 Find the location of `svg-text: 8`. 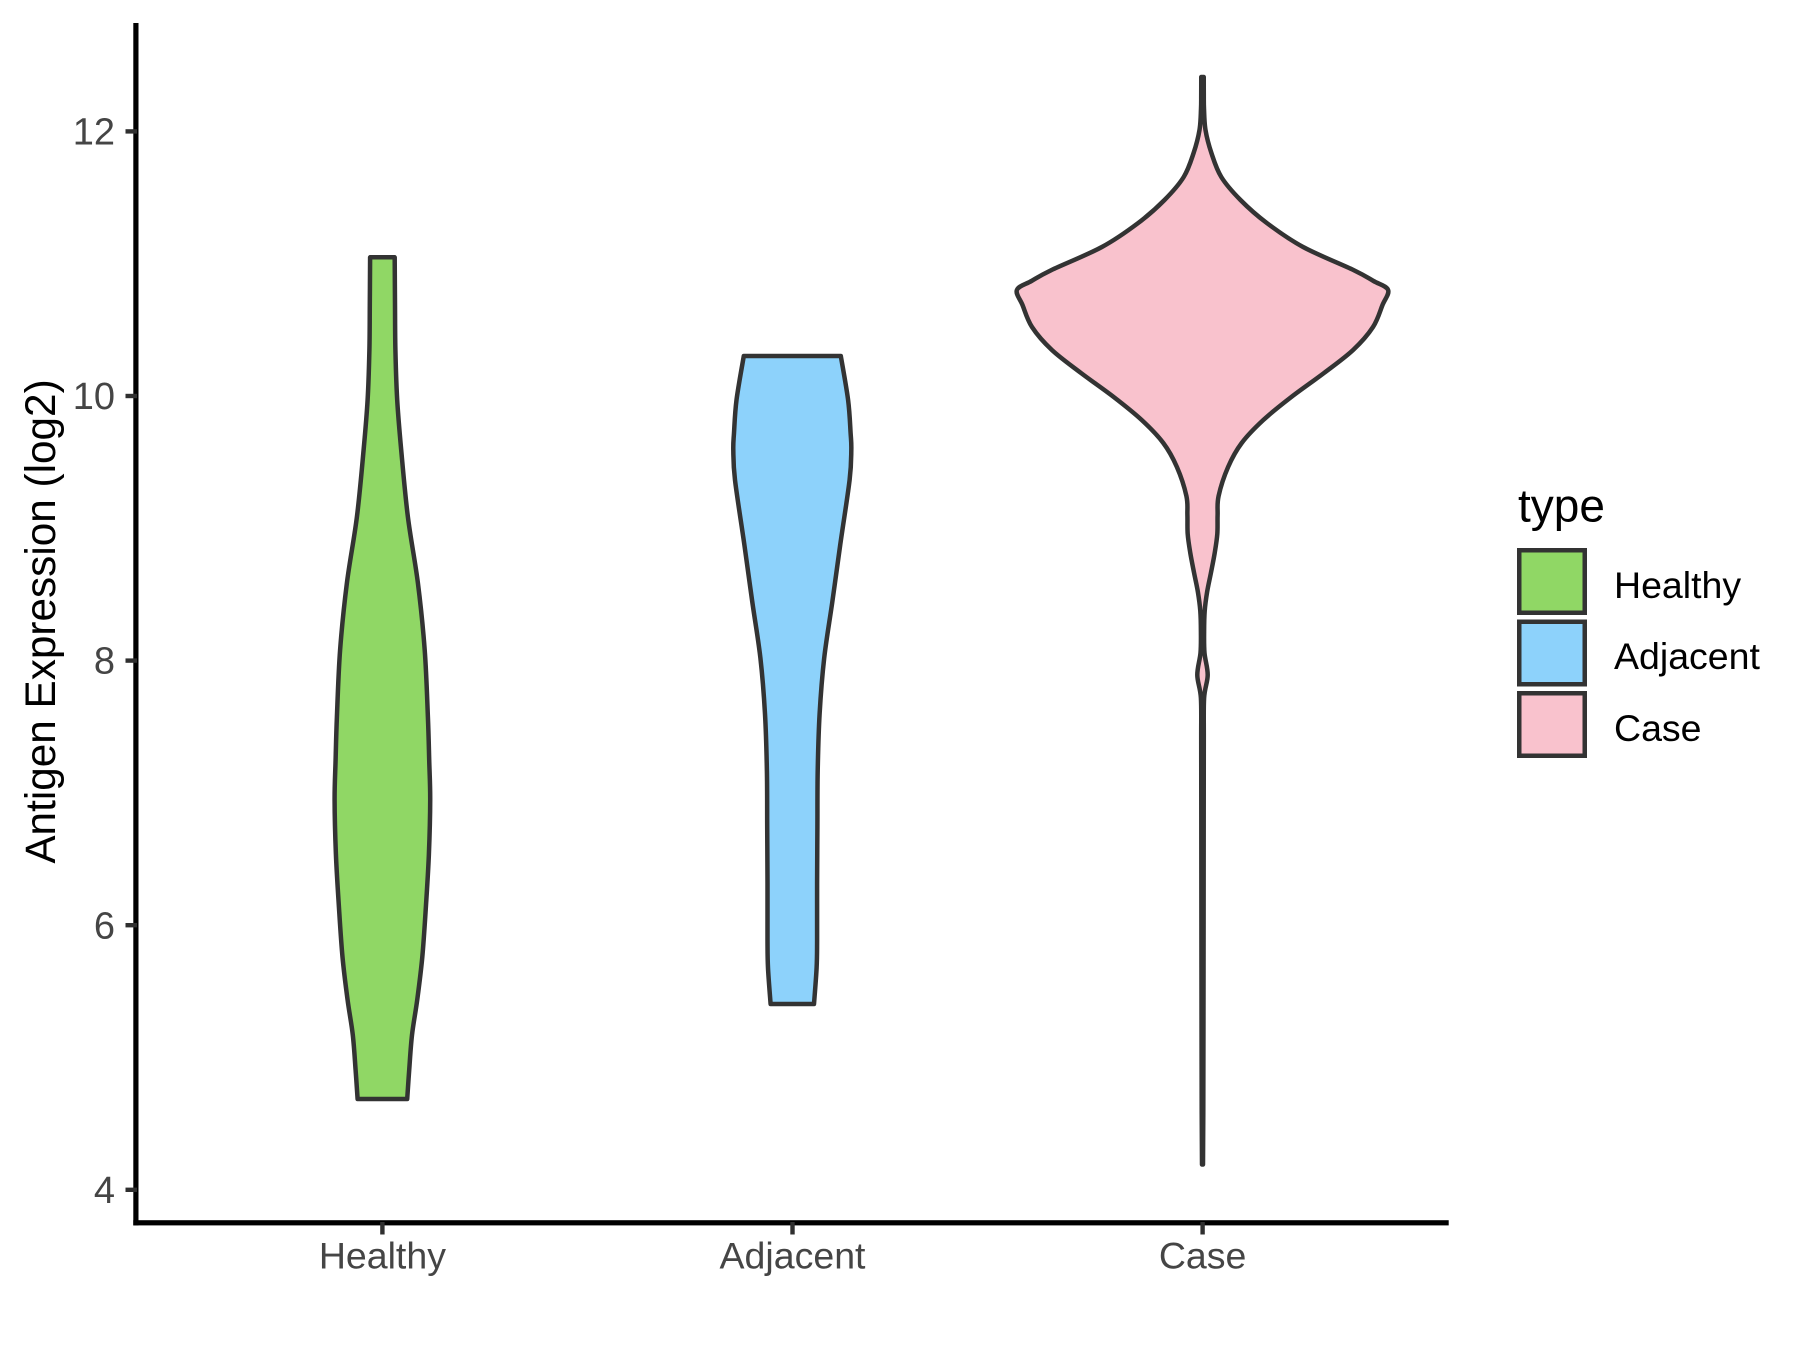

svg-text: 8 is located at coordinates (104, 662).